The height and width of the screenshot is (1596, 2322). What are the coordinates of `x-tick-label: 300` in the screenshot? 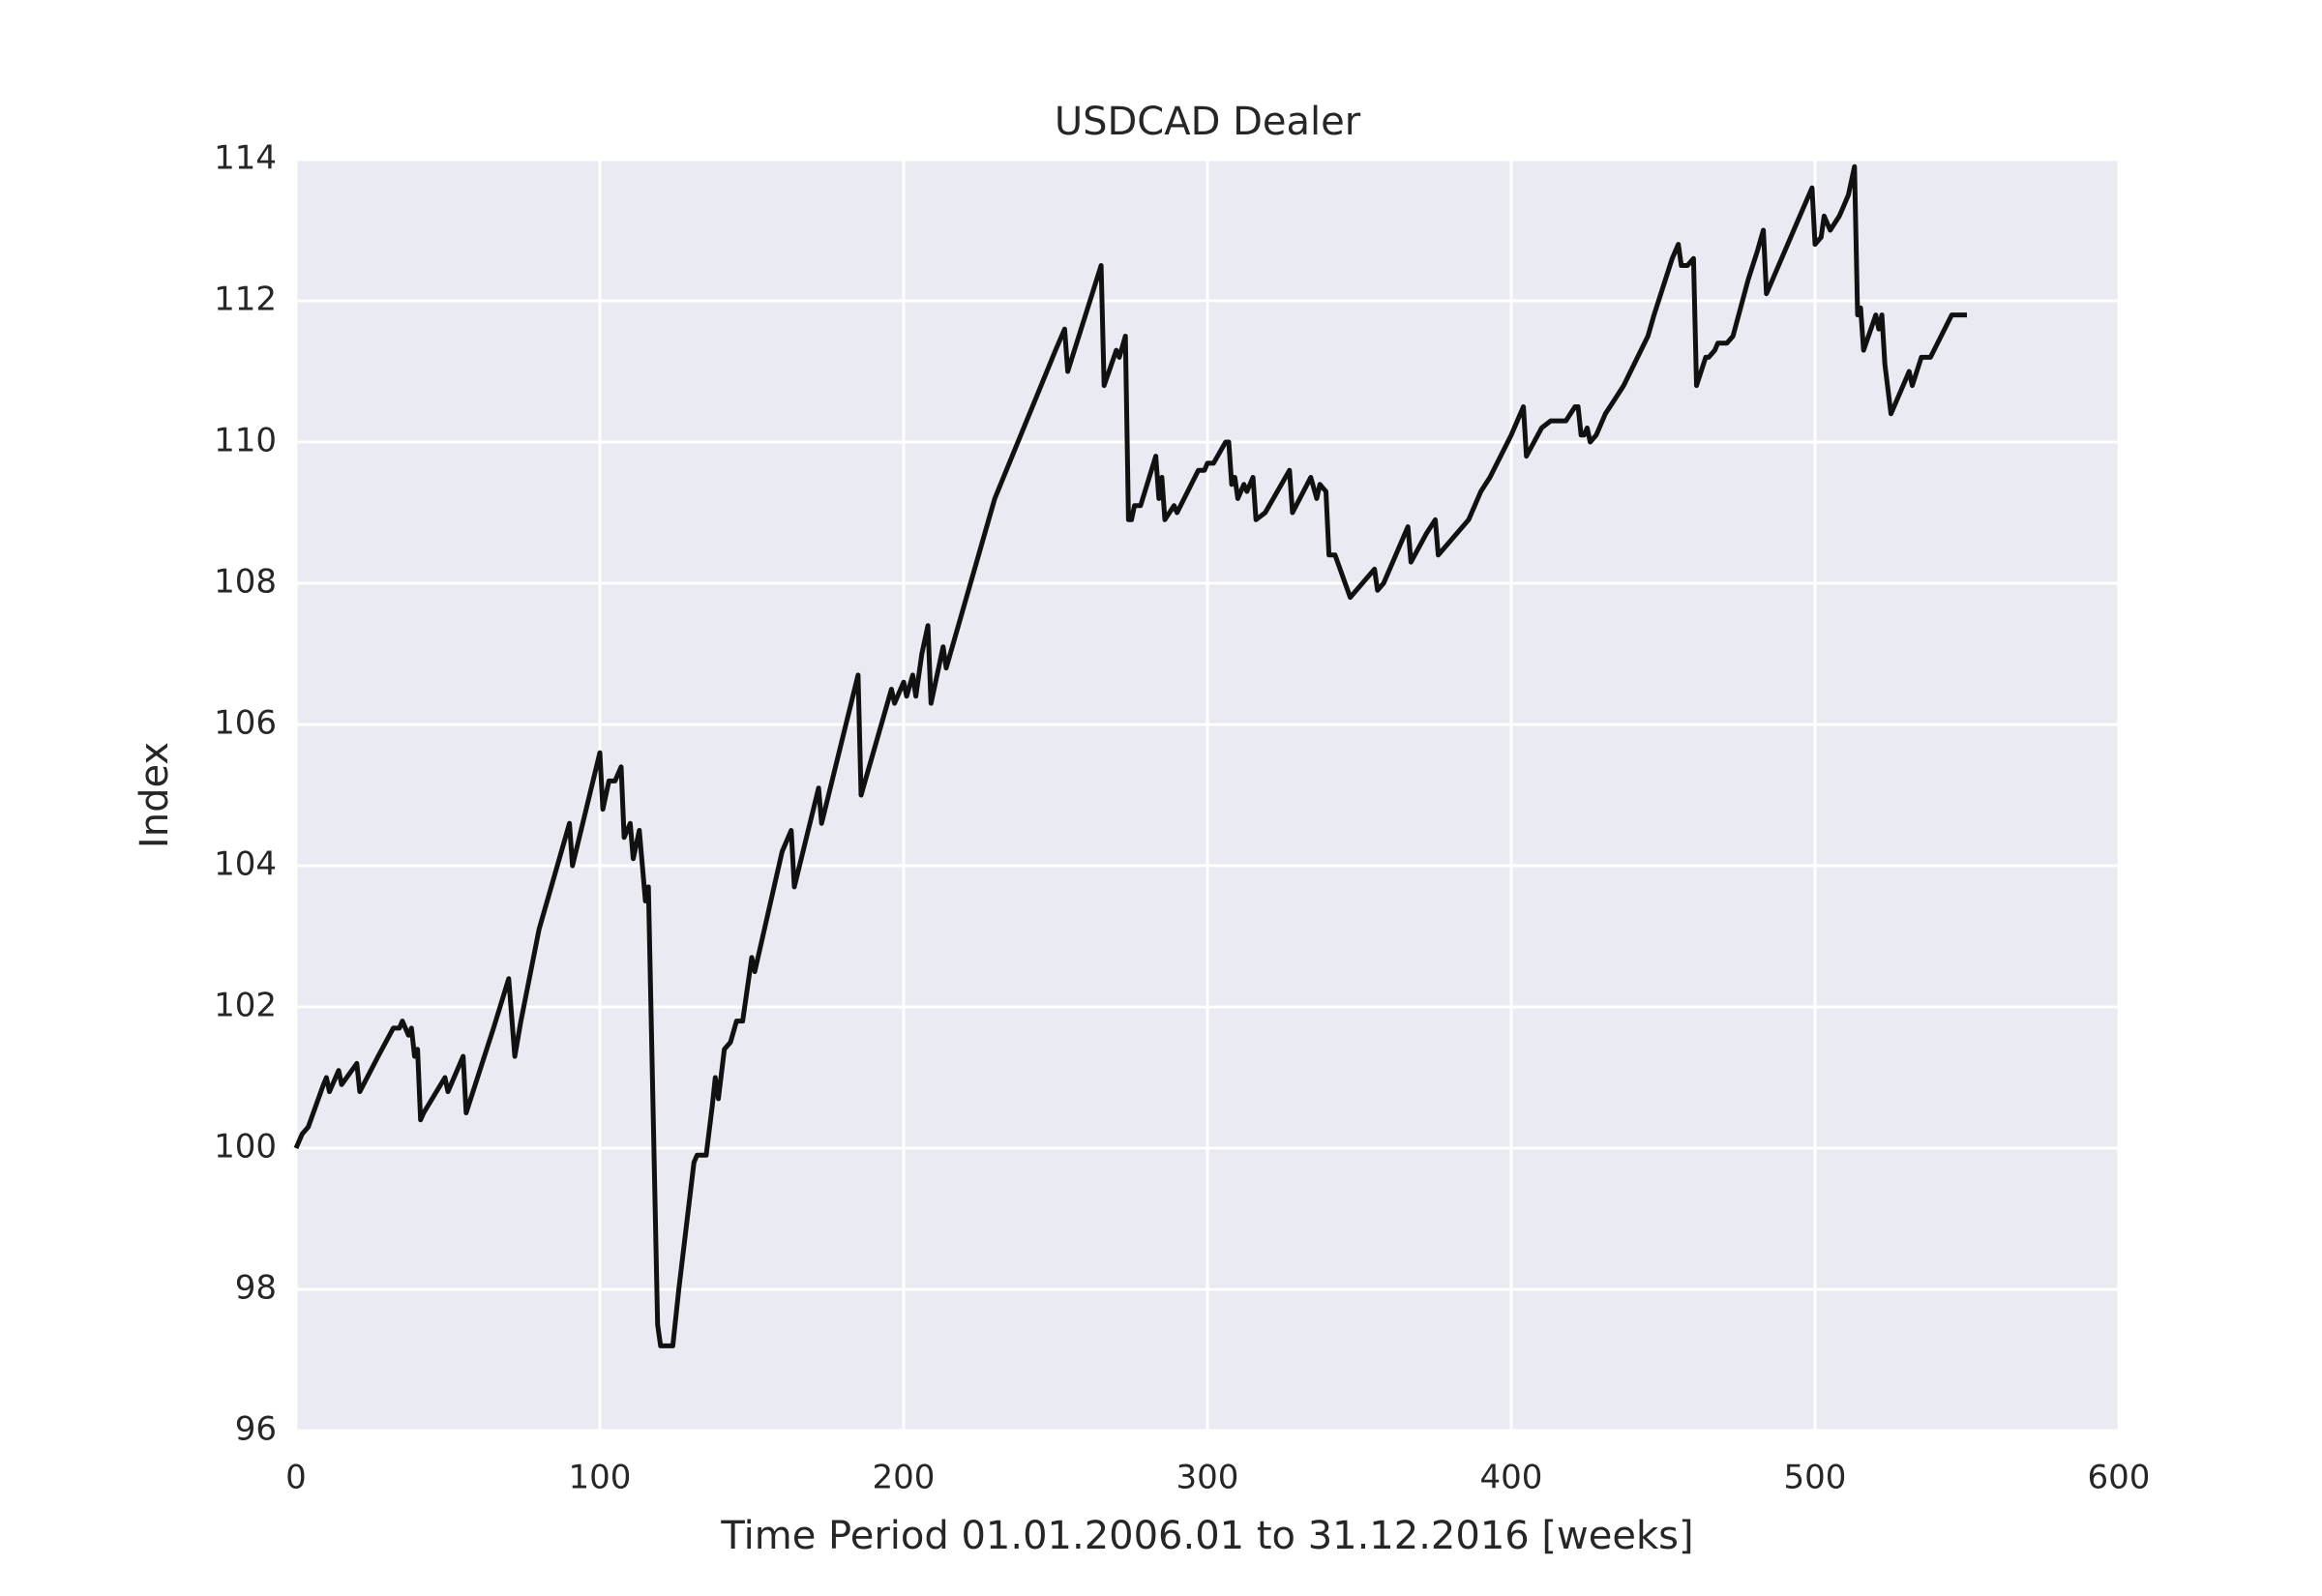 It's located at (1207, 1478).